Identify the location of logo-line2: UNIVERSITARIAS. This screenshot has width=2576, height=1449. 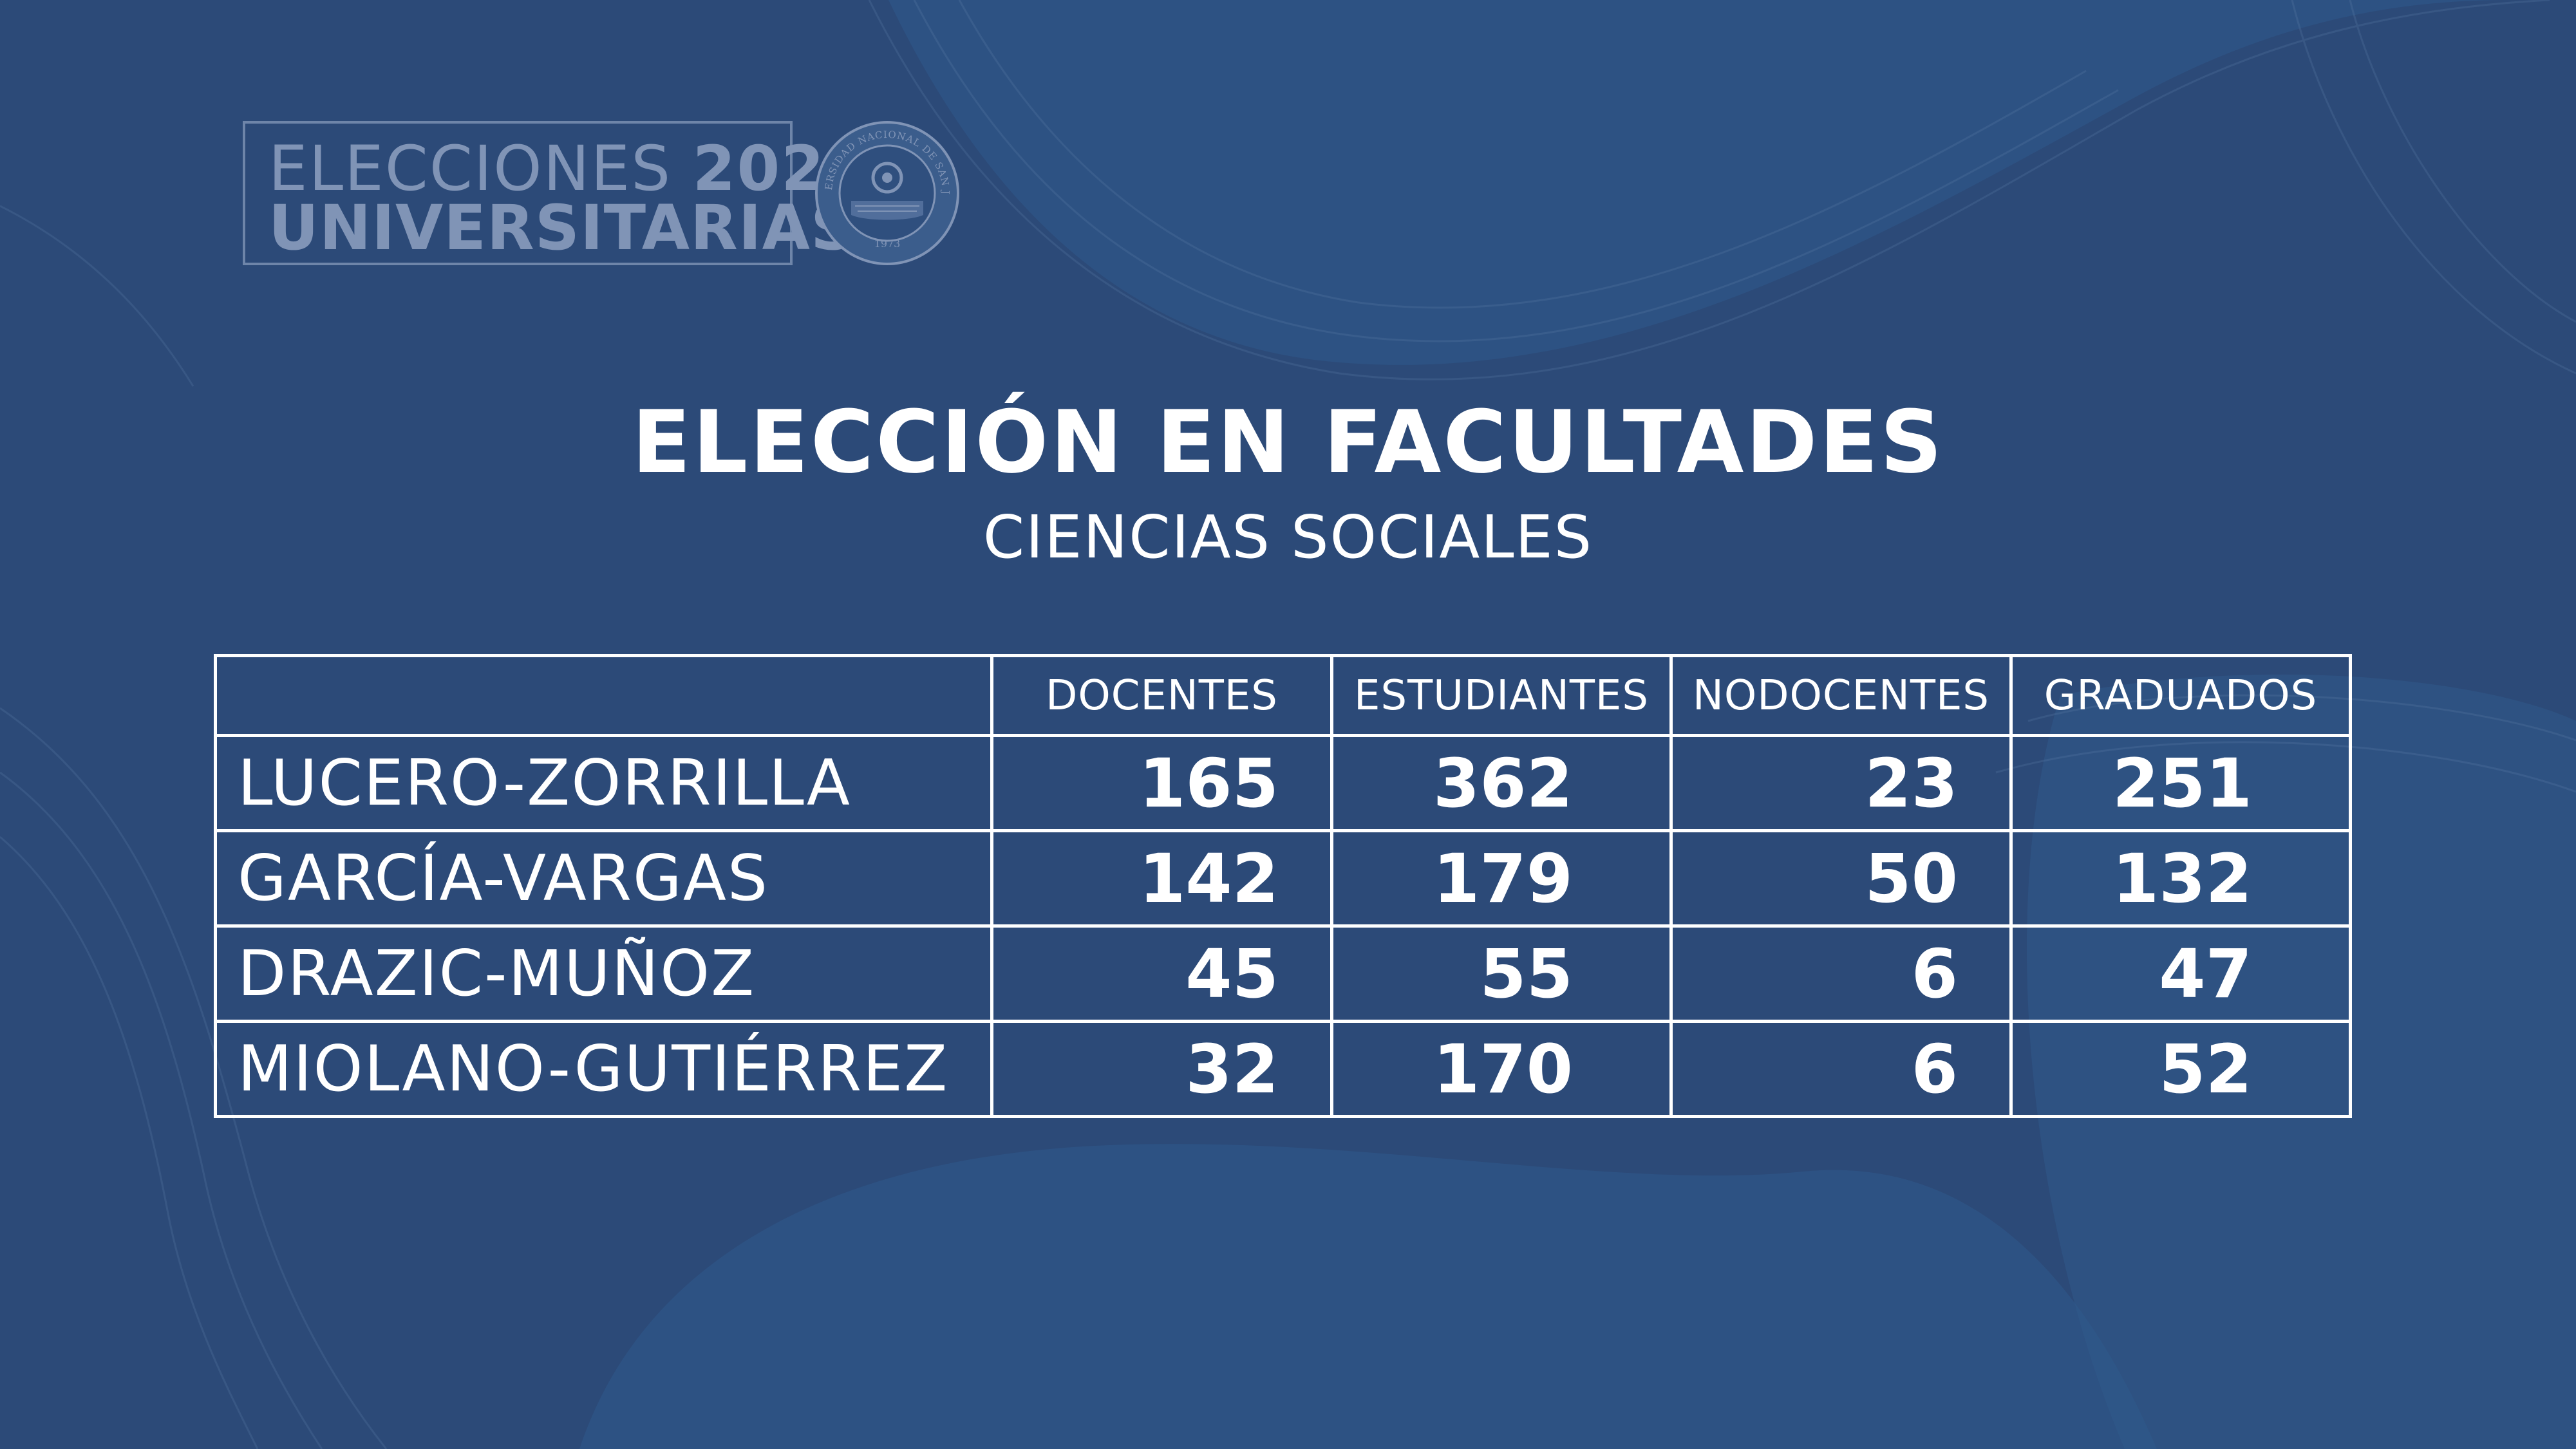
(562, 228).